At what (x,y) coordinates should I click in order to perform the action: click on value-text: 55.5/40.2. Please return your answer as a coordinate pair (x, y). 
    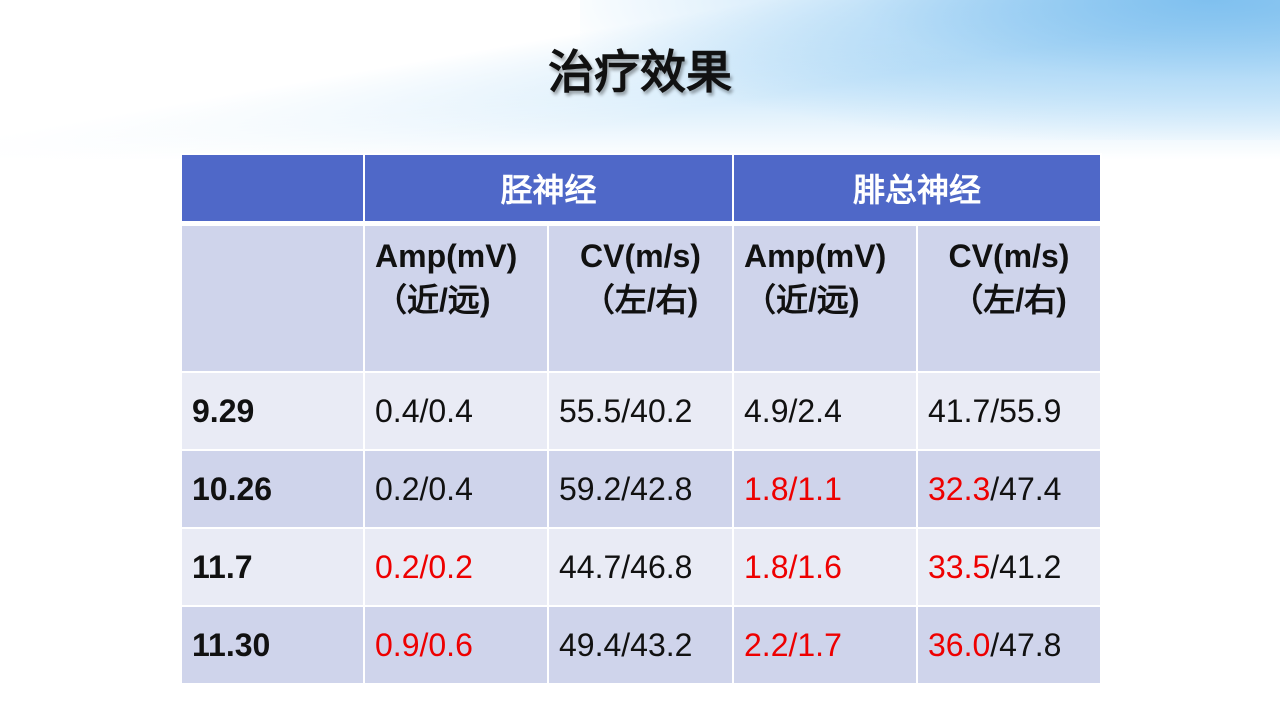
    Looking at the image, I should click on (626, 410).